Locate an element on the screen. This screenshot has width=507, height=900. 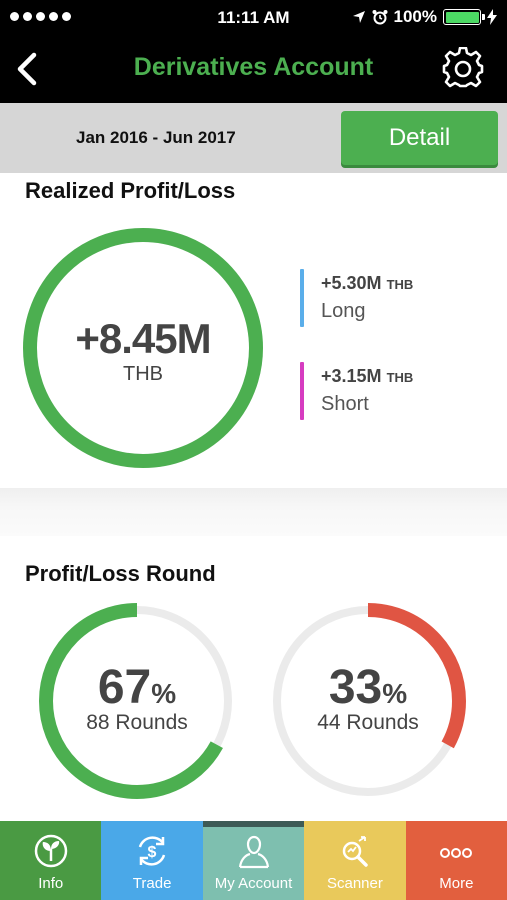
short-value: +3.15M is located at coordinates (351, 376).